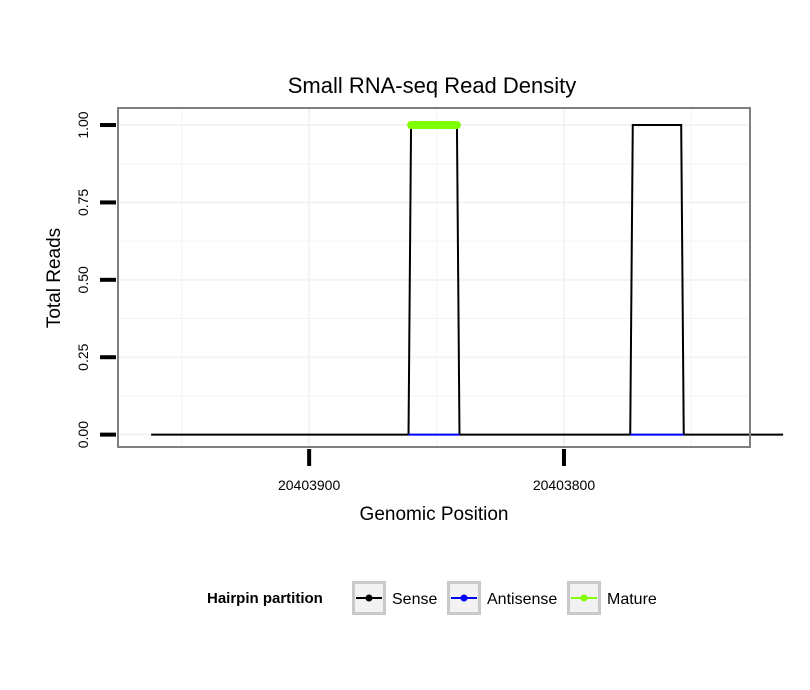 The image size is (810, 690). What do you see at coordinates (414, 599) in the screenshot?
I see `legend-label-sense: Sense` at bounding box center [414, 599].